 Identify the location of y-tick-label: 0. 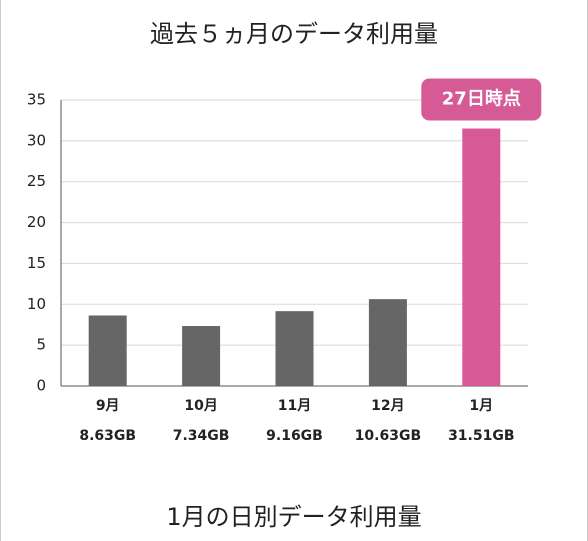
(41, 386).